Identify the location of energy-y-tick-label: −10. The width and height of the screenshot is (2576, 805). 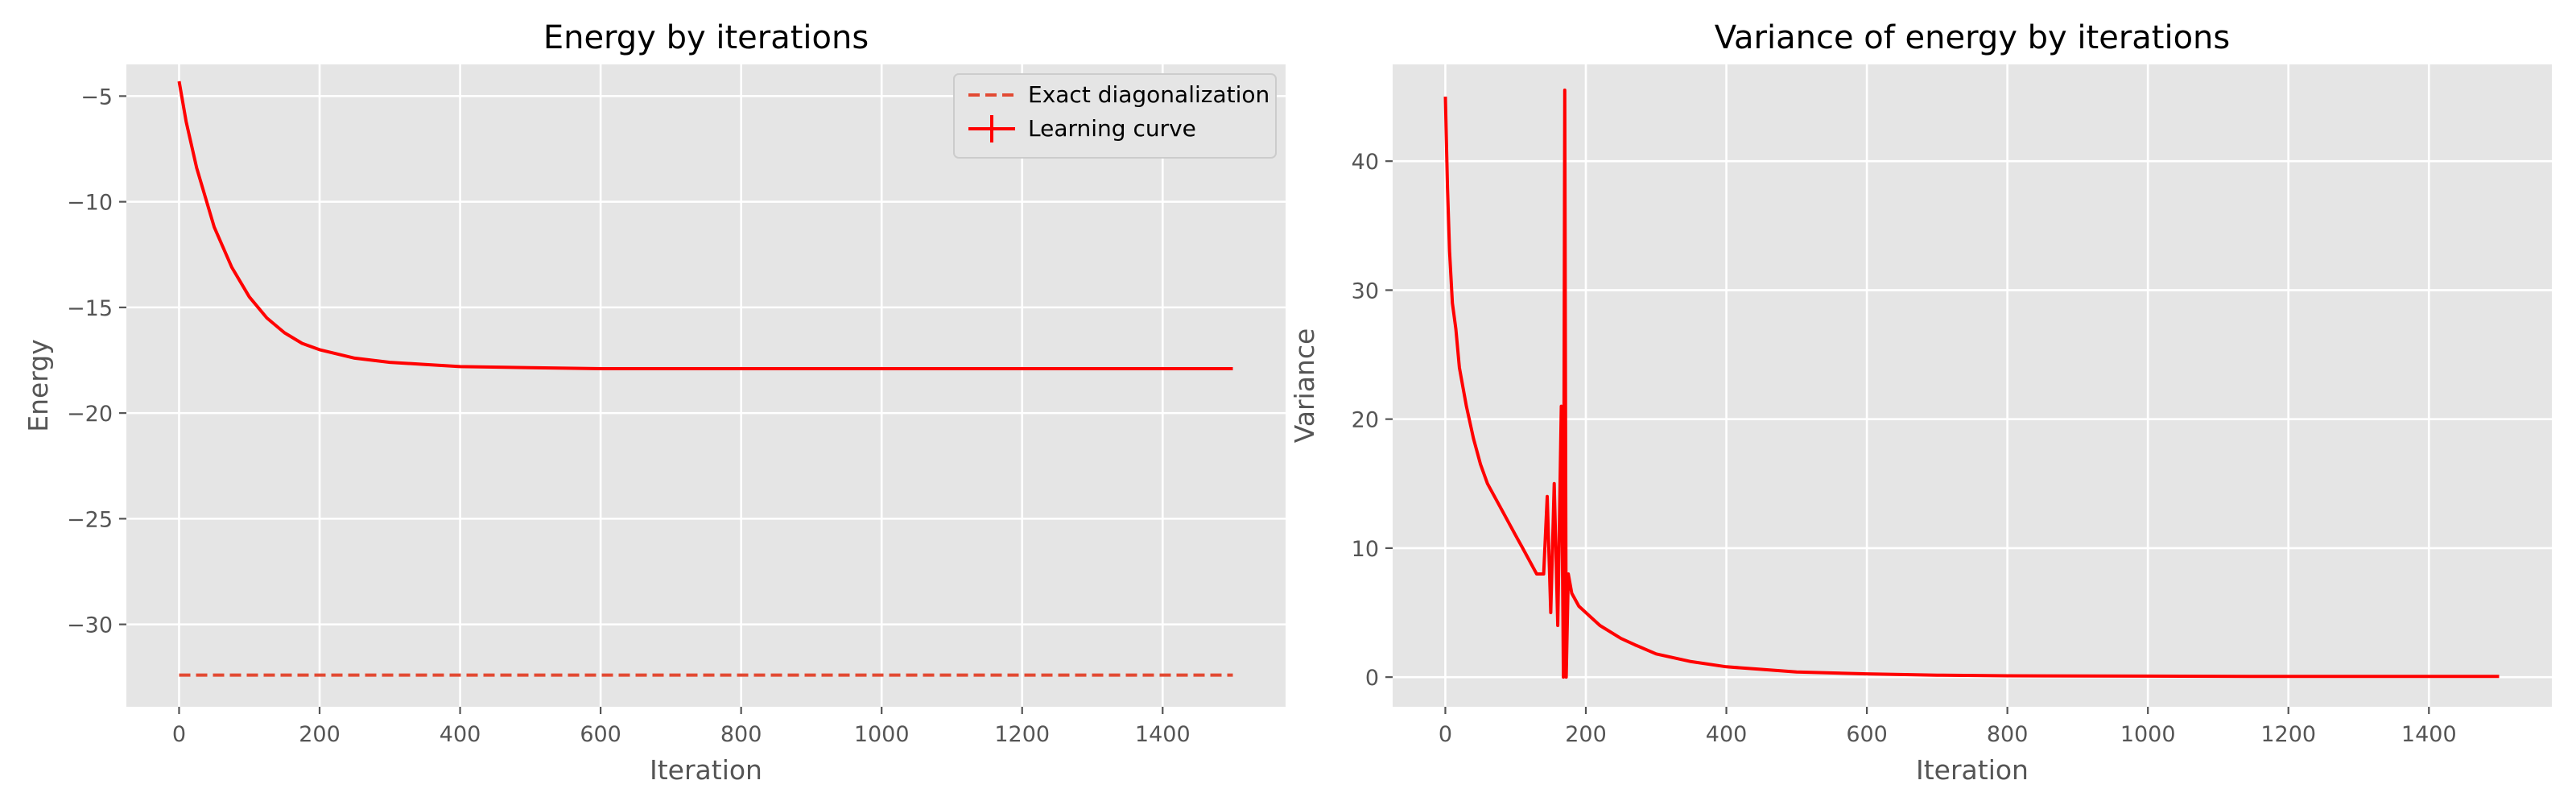
(90, 203).